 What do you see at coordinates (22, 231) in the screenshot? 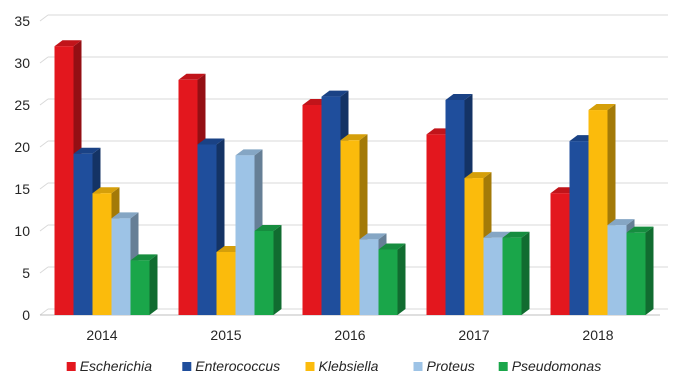
I see `y-tick-label: 10` at bounding box center [22, 231].